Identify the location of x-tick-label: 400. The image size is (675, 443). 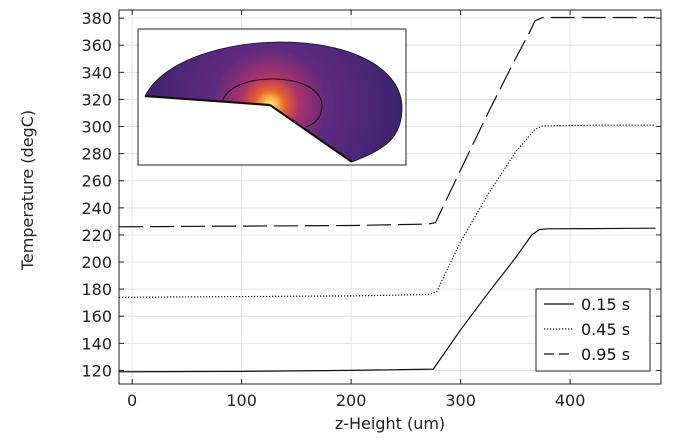
(570, 400).